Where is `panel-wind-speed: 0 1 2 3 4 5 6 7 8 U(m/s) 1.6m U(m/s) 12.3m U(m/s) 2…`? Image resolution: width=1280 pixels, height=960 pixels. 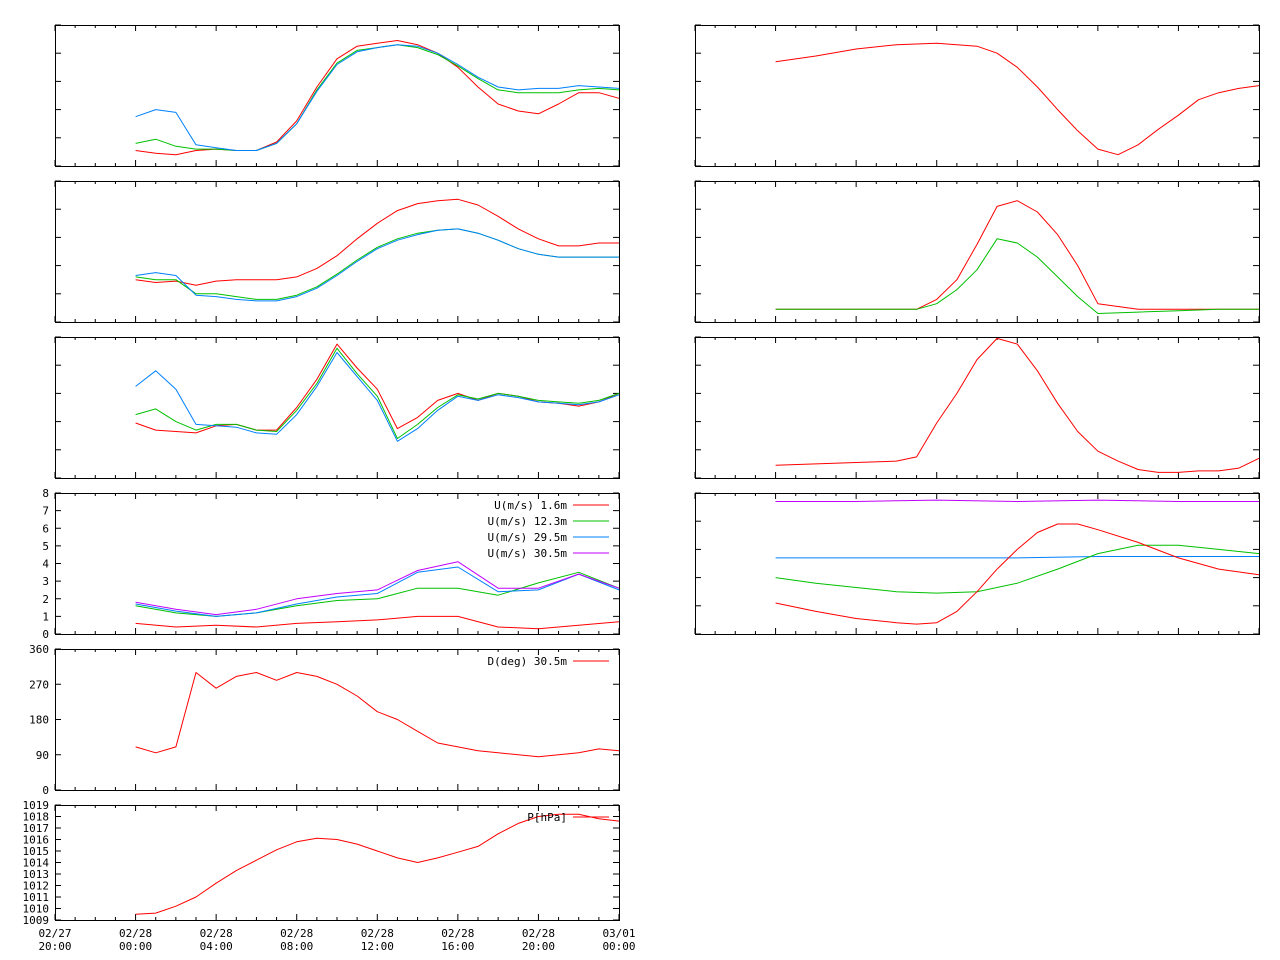
panel-wind-speed: 0 1 2 3 4 5 6 7 8 U(m/s) 1.6m U(m/s) 12.3m U(m/s) 2… is located at coordinates (331, 564).